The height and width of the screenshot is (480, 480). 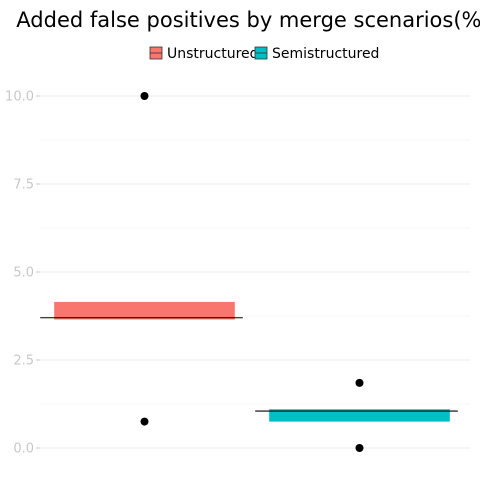 What do you see at coordinates (23, 185) in the screenshot?
I see `y-tick-label: 7.5` at bounding box center [23, 185].